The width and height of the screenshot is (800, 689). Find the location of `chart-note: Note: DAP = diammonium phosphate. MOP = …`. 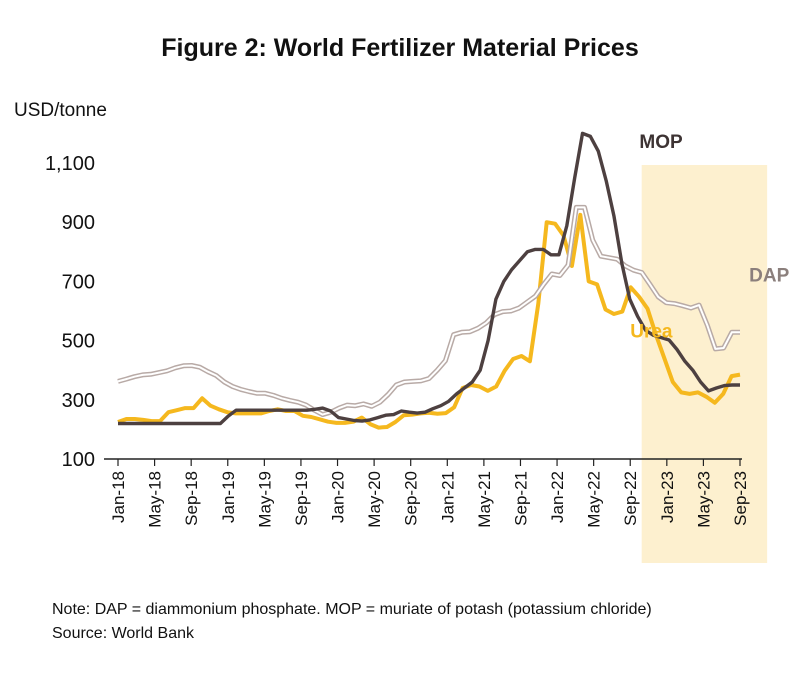

chart-note: Note: DAP = diammonium phosphate. MOP = … is located at coordinates (352, 609).